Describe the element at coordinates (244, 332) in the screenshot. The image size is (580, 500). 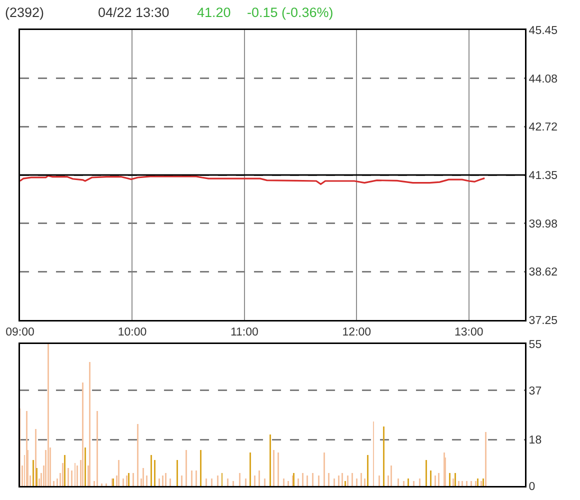
I see `x-tick-label: 11:00` at that location.